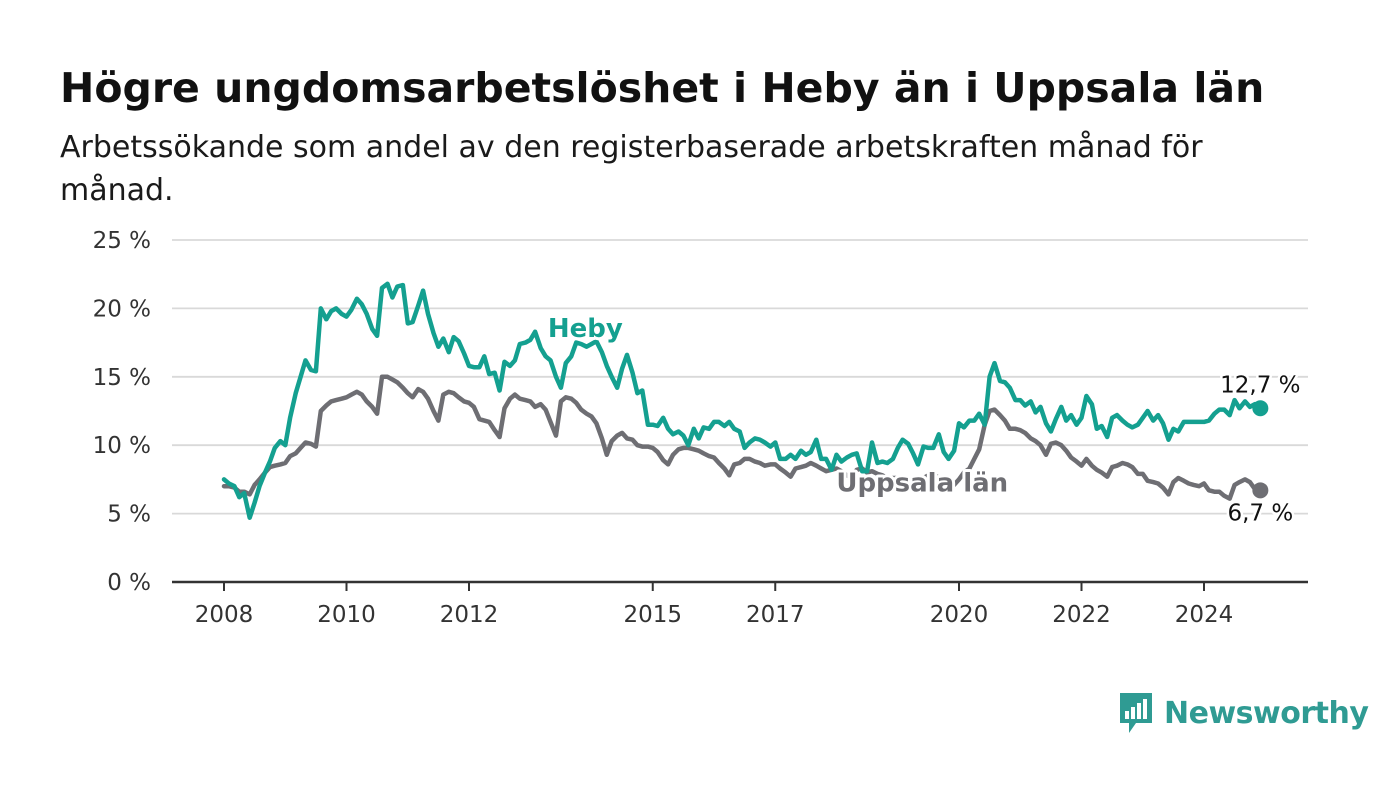  What do you see at coordinates (742, 437) in the screenshot?
I see `series-line-uppsala-l-n` at bounding box center [742, 437].